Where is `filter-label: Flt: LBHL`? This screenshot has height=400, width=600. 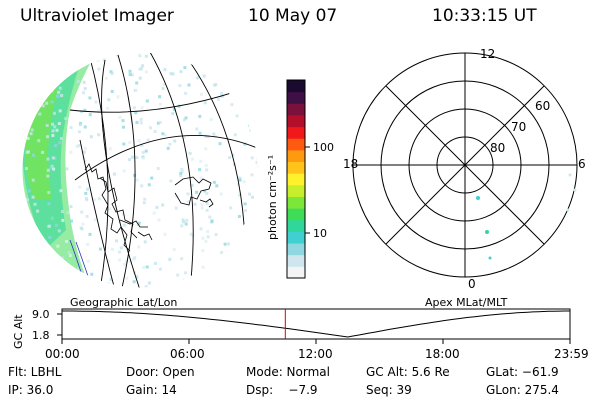 filter-label: Flt: LBHL is located at coordinates (35, 372).